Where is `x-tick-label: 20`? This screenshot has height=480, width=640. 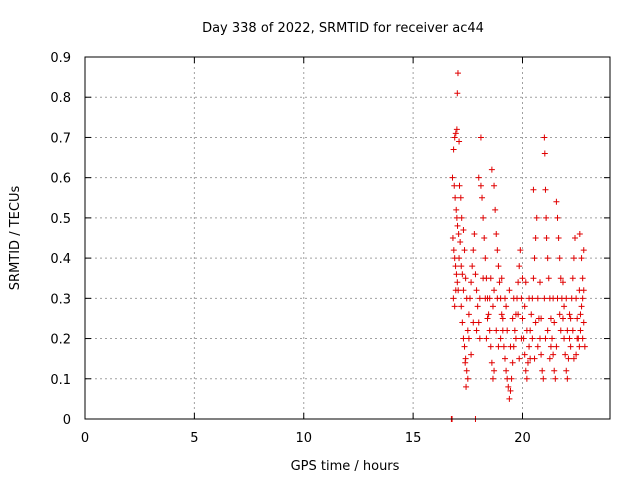
x-tick-label: 20 is located at coordinates (522, 438).